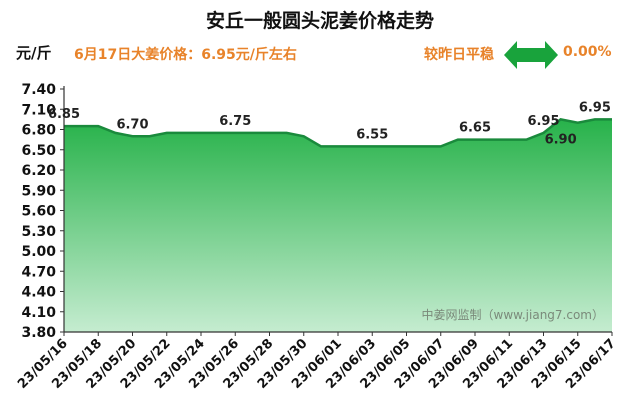 Image resolution: width=640 pixels, height=410 pixels. What do you see at coordinates (38, 232) in the screenshot?
I see `y-tick-label: 5.30` at bounding box center [38, 232].